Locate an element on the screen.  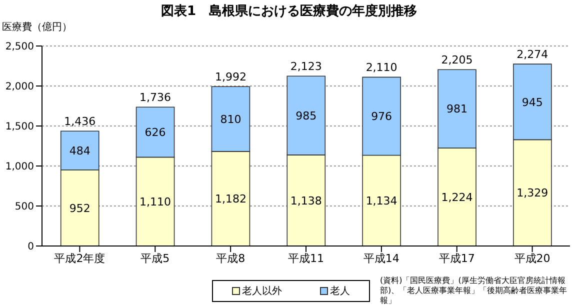
y-tick-label: 2,000 is located at coordinates (19, 87).